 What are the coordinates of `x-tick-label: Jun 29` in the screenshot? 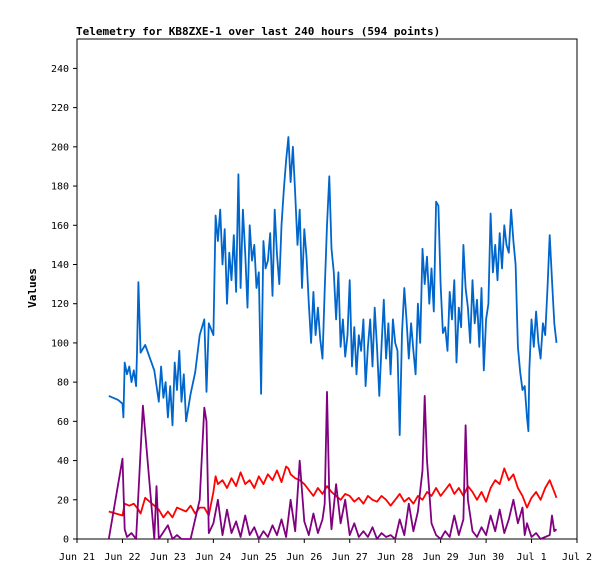 It's located at (441, 557).